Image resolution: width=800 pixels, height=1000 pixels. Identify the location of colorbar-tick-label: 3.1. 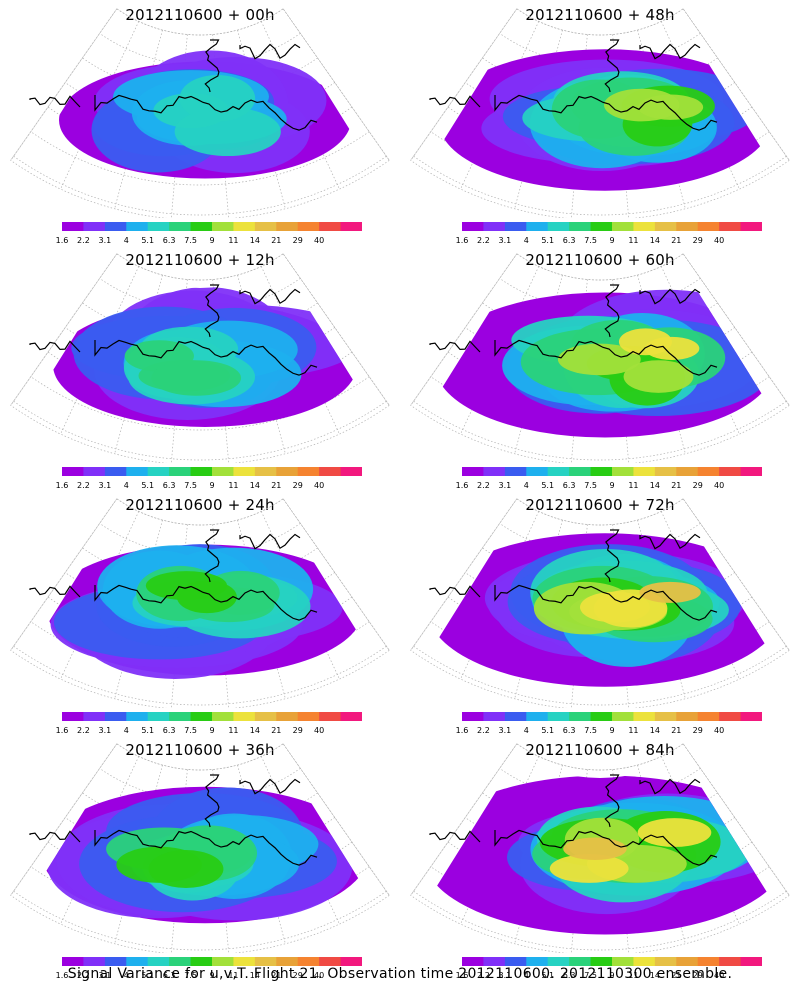
(505, 485).